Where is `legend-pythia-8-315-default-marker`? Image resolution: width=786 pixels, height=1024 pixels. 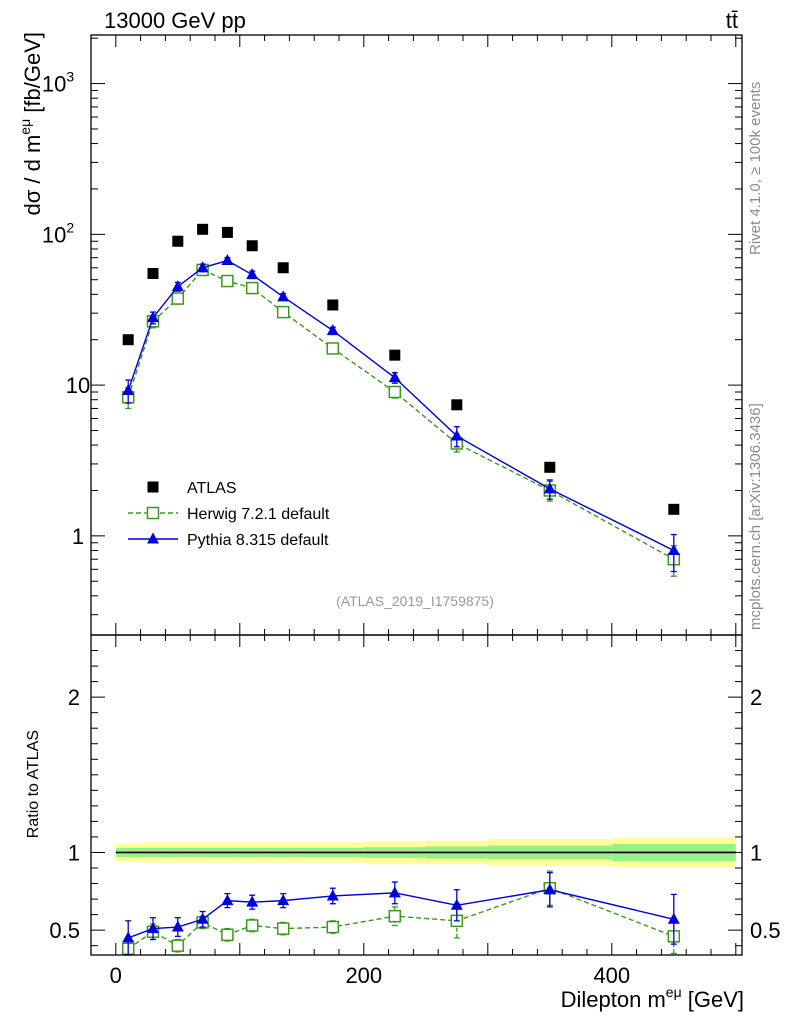 legend-pythia-8-315-default-marker is located at coordinates (153, 538).